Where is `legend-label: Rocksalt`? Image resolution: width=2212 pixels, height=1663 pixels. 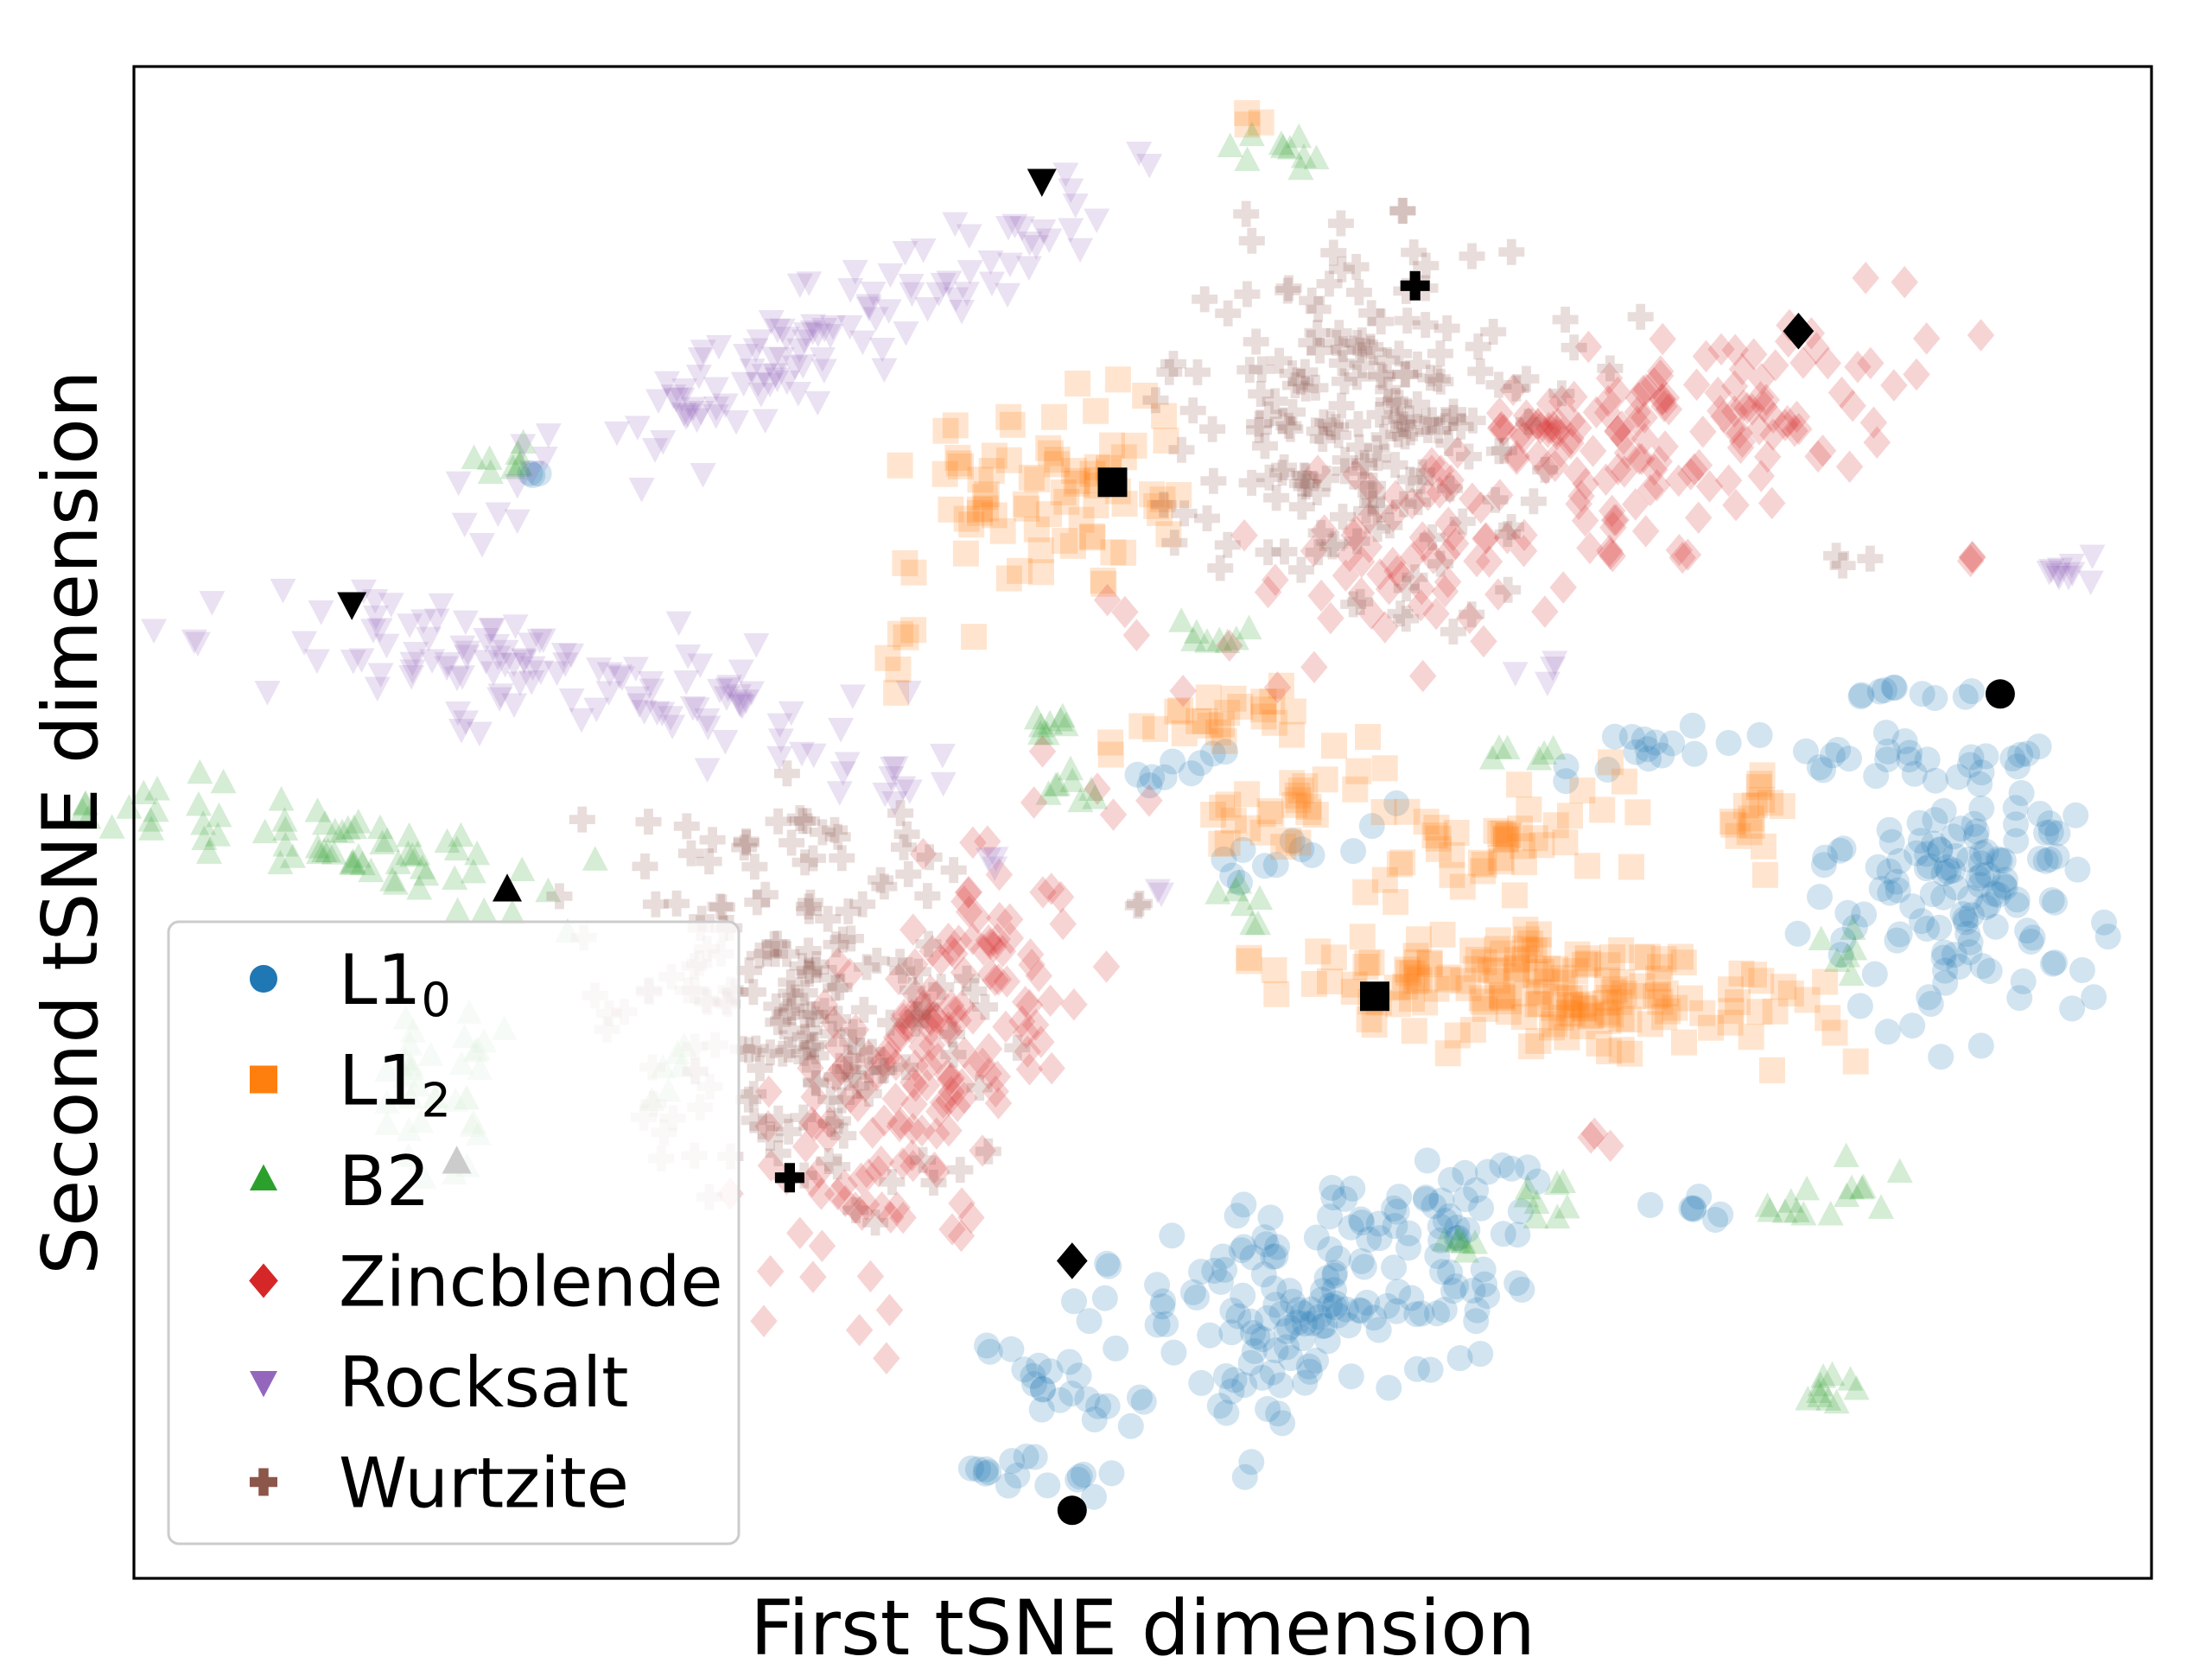 legend-label: Rocksalt is located at coordinates (484, 1382).